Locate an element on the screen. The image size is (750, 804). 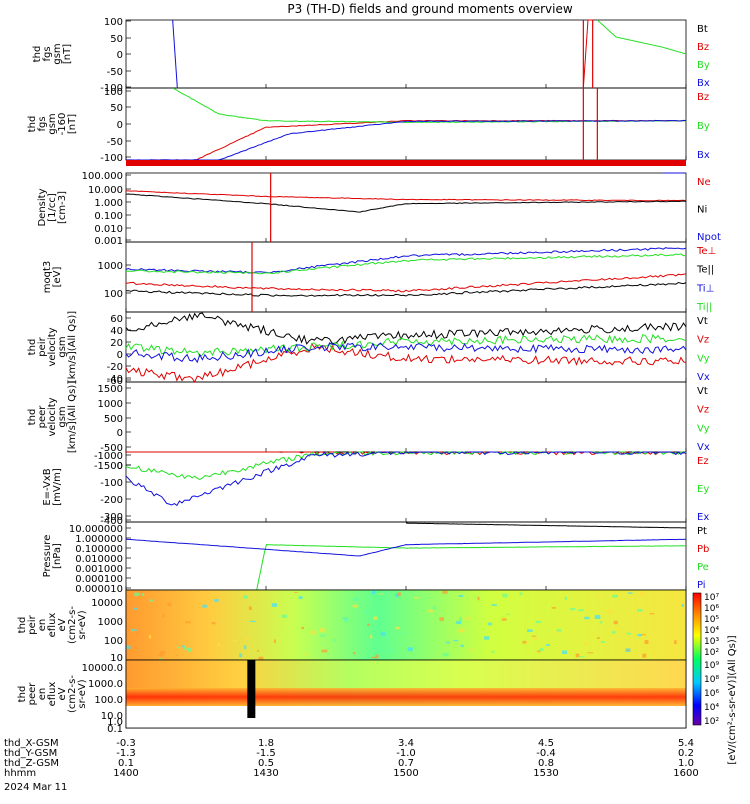
series-pressure-Pi is located at coordinates (406, 547).